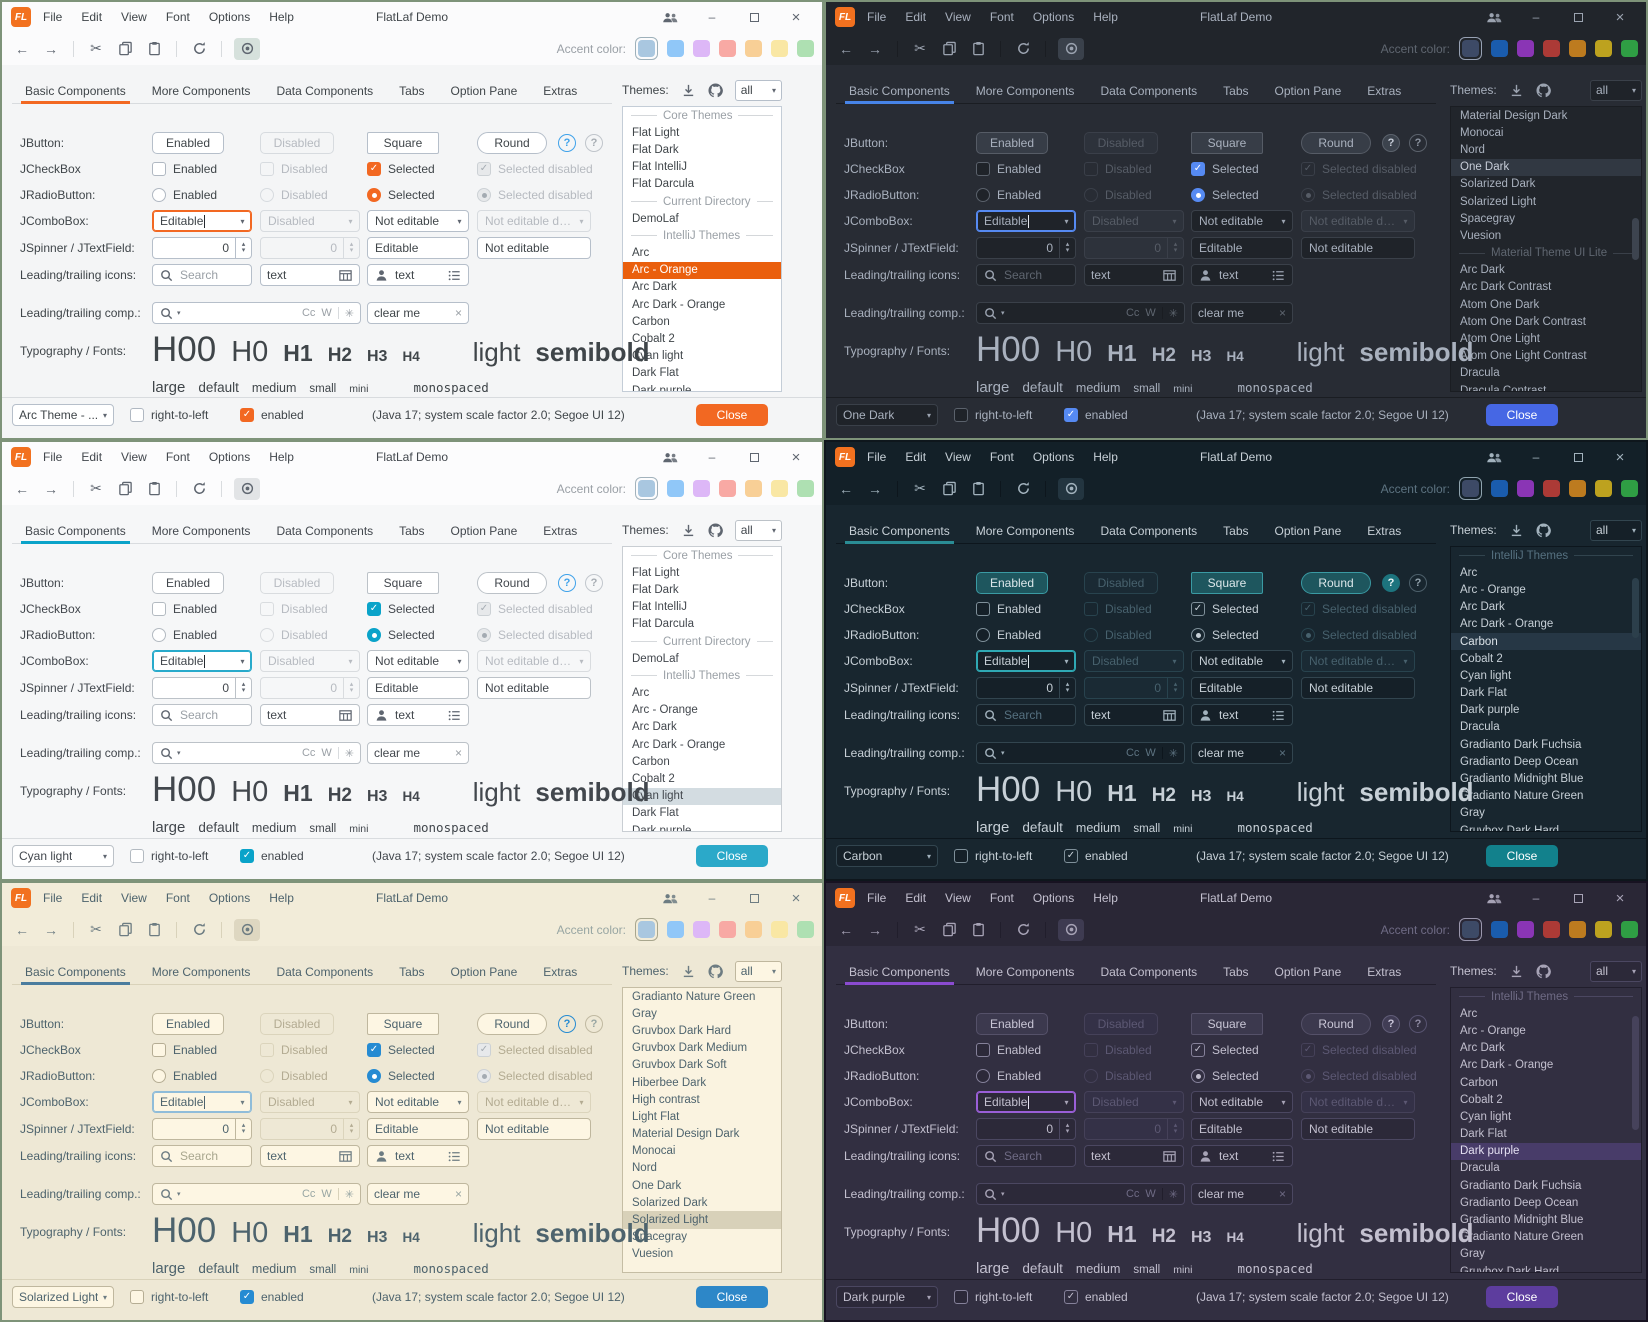 Image resolution: width=1648 pixels, height=1322 pixels. What do you see at coordinates (201, 971) in the screenshot?
I see `tab-more-components: More Components` at bounding box center [201, 971].